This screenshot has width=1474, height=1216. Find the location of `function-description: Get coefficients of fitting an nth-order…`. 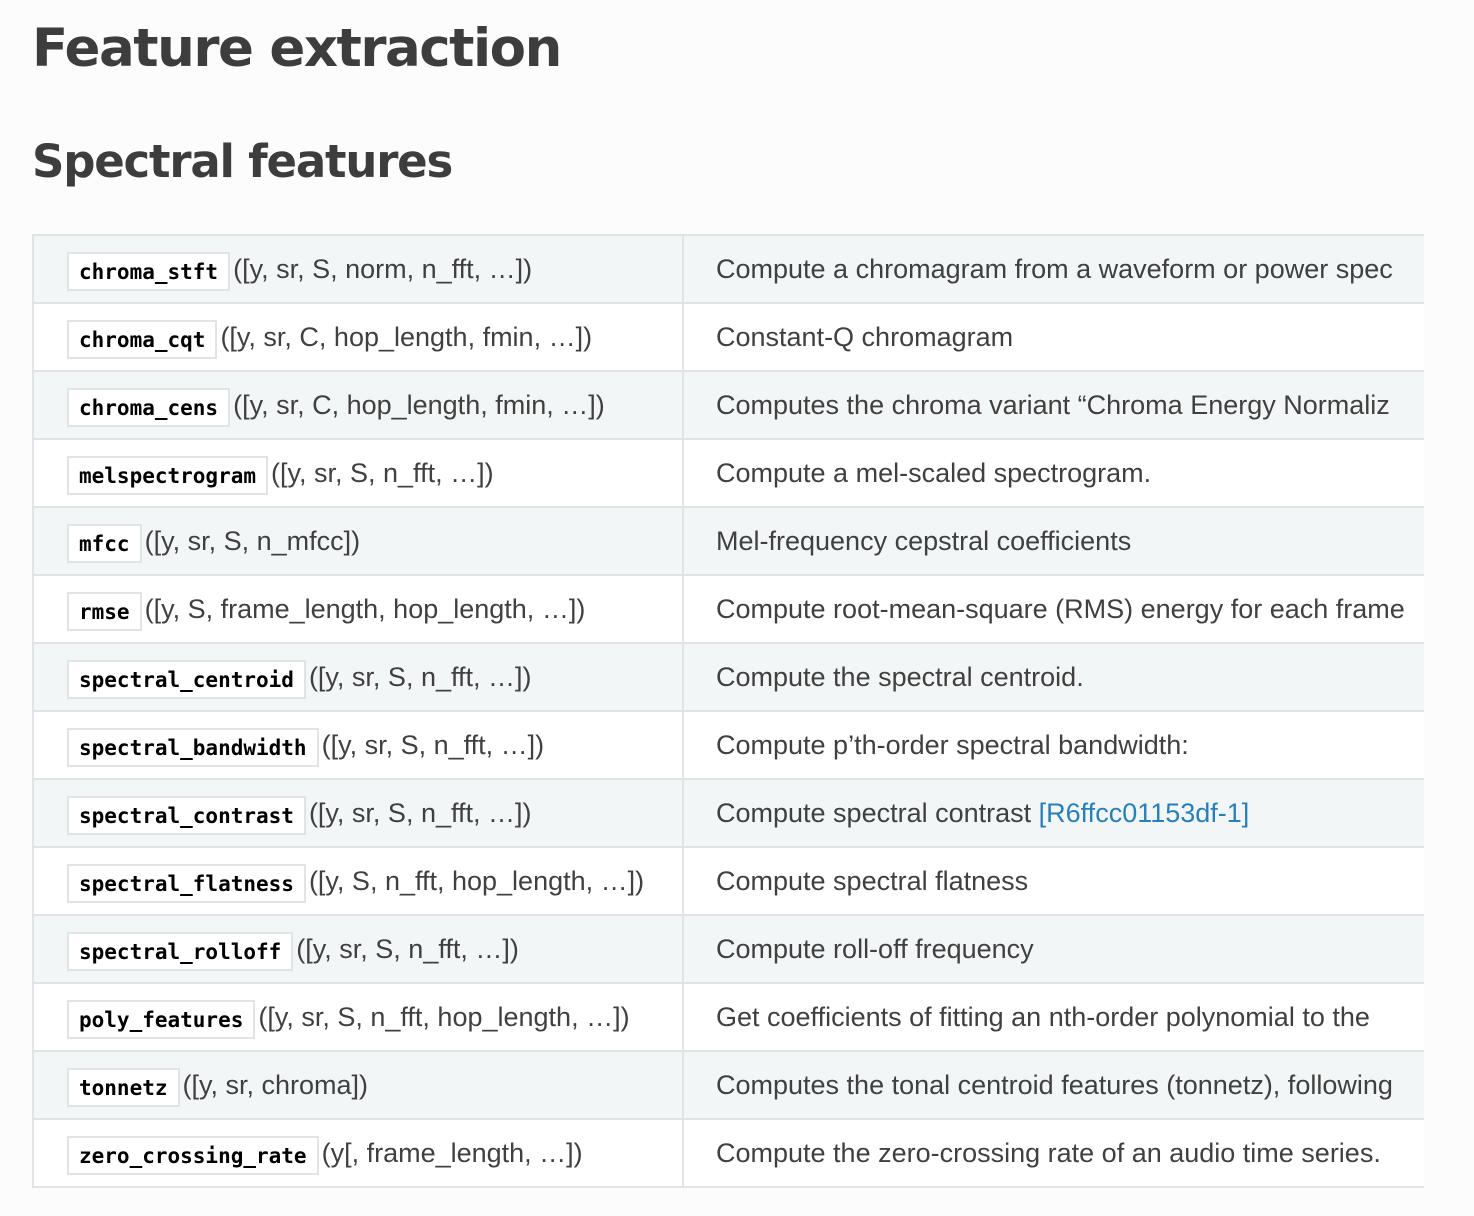

function-description: Get coefficients of fitting an nth-order… is located at coordinates (1043, 1016).